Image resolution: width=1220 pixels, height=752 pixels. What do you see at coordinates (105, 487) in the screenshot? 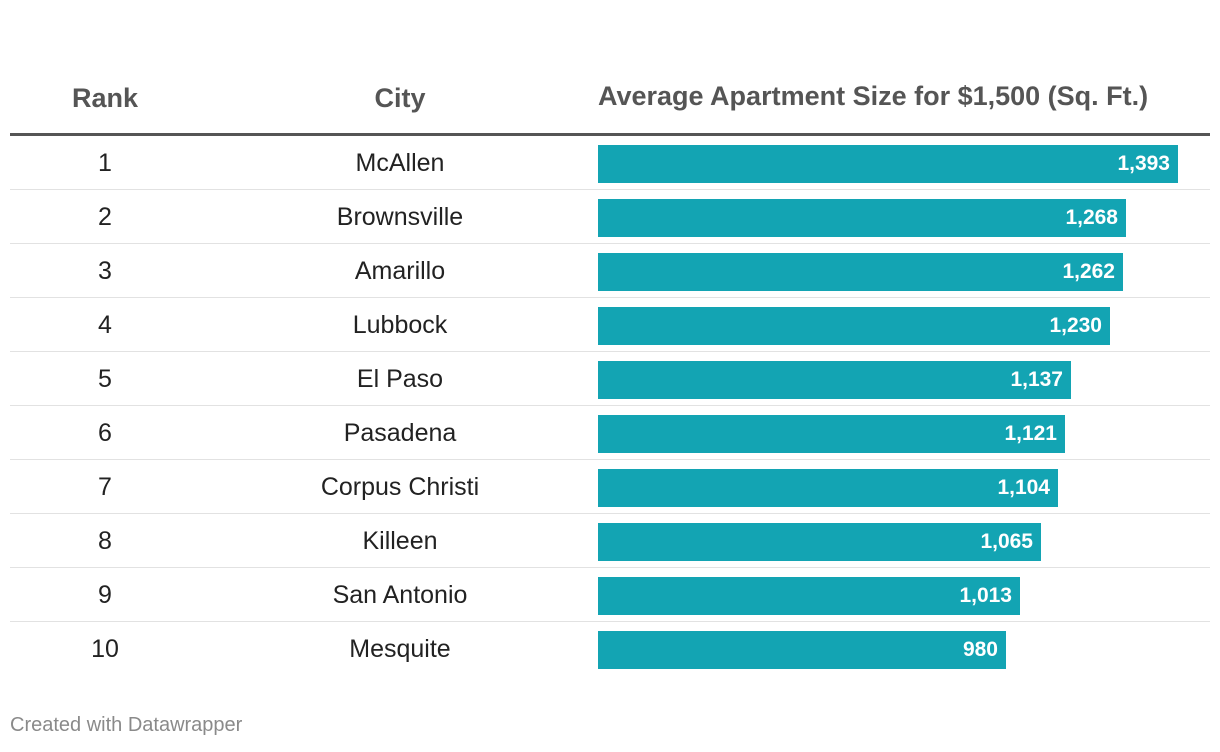
I see `rank-cell: 7` at bounding box center [105, 487].